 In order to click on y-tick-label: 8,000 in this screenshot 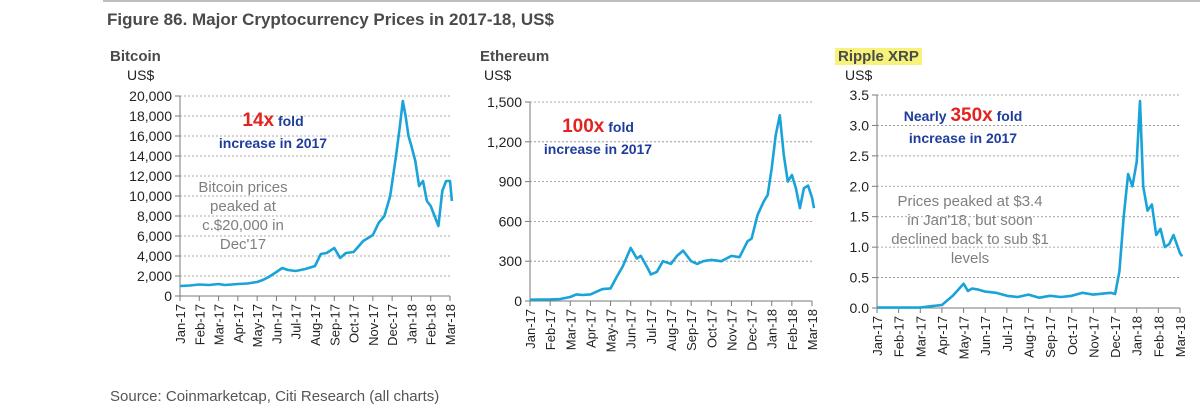, I will do `click(154, 216)`.